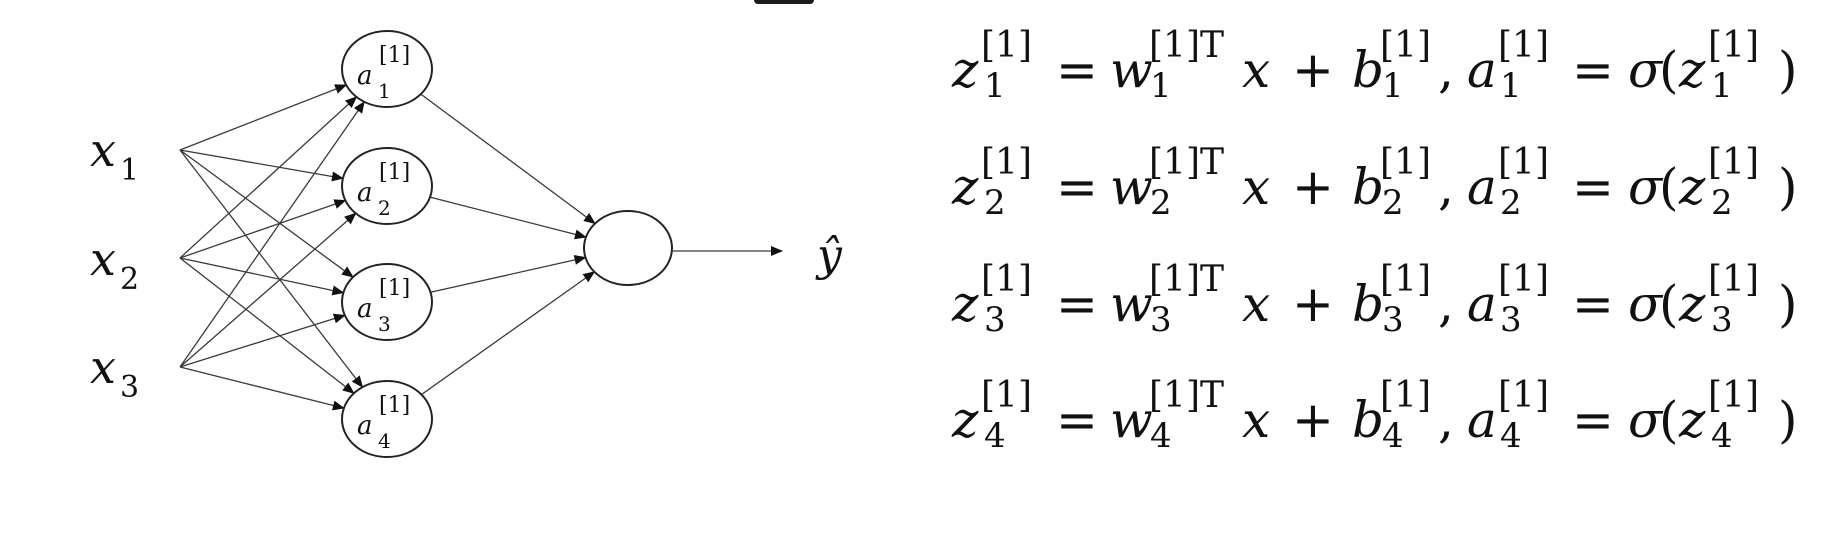  I want to click on edge-x3-a3, so click(262, 340).